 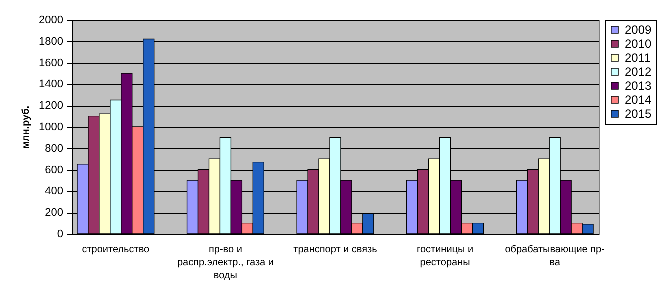 What do you see at coordinates (336, 250) in the screenshot?
I see `x-tick-label: транспорт и связь` at bounding box center [336, 250].